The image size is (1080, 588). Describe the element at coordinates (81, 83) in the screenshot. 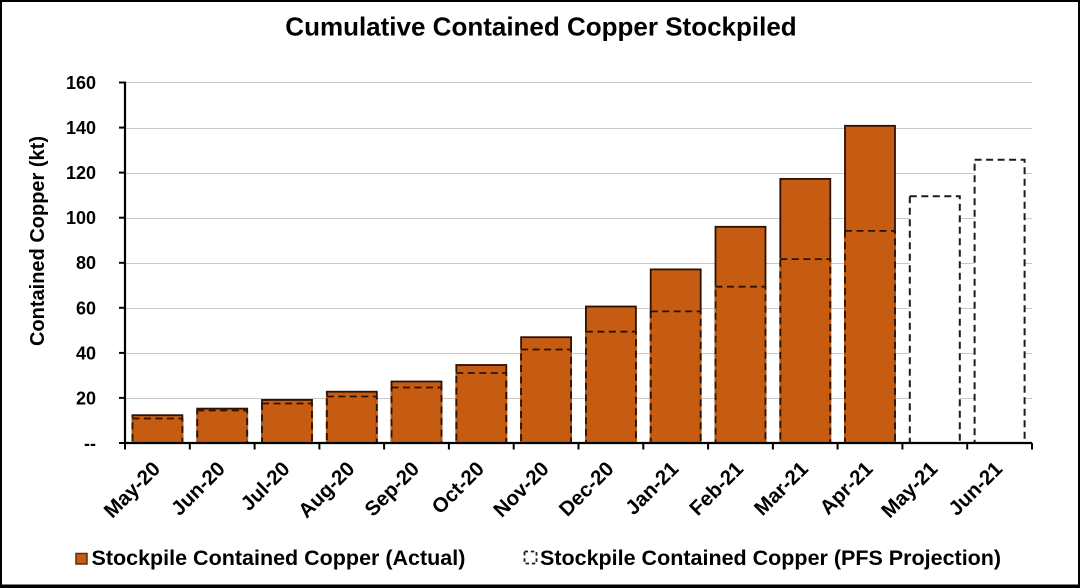

I see `svg-text: 160` at that location.